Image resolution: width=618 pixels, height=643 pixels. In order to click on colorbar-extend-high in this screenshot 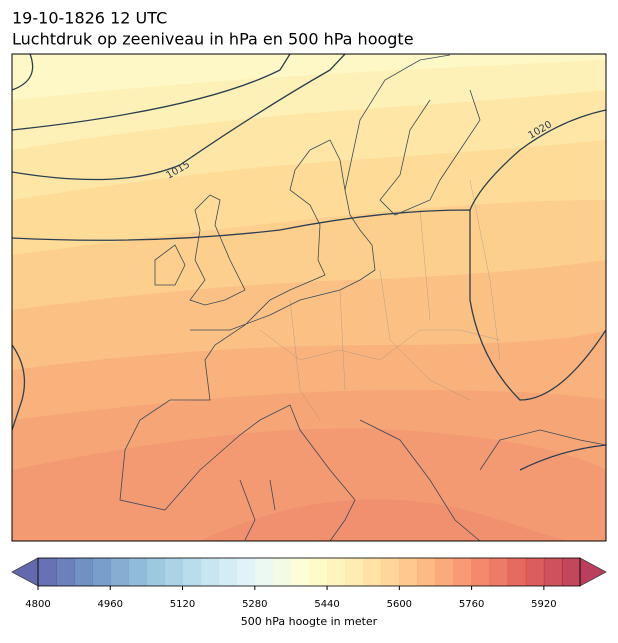, I will do `click(593, 572)`.